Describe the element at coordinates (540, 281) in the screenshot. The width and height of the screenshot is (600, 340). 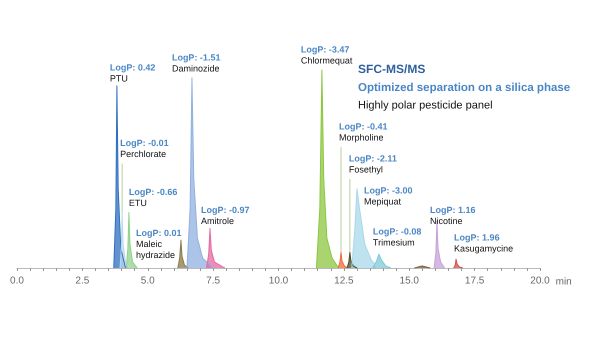
I see `x-tick-label: 20.0` at that location.